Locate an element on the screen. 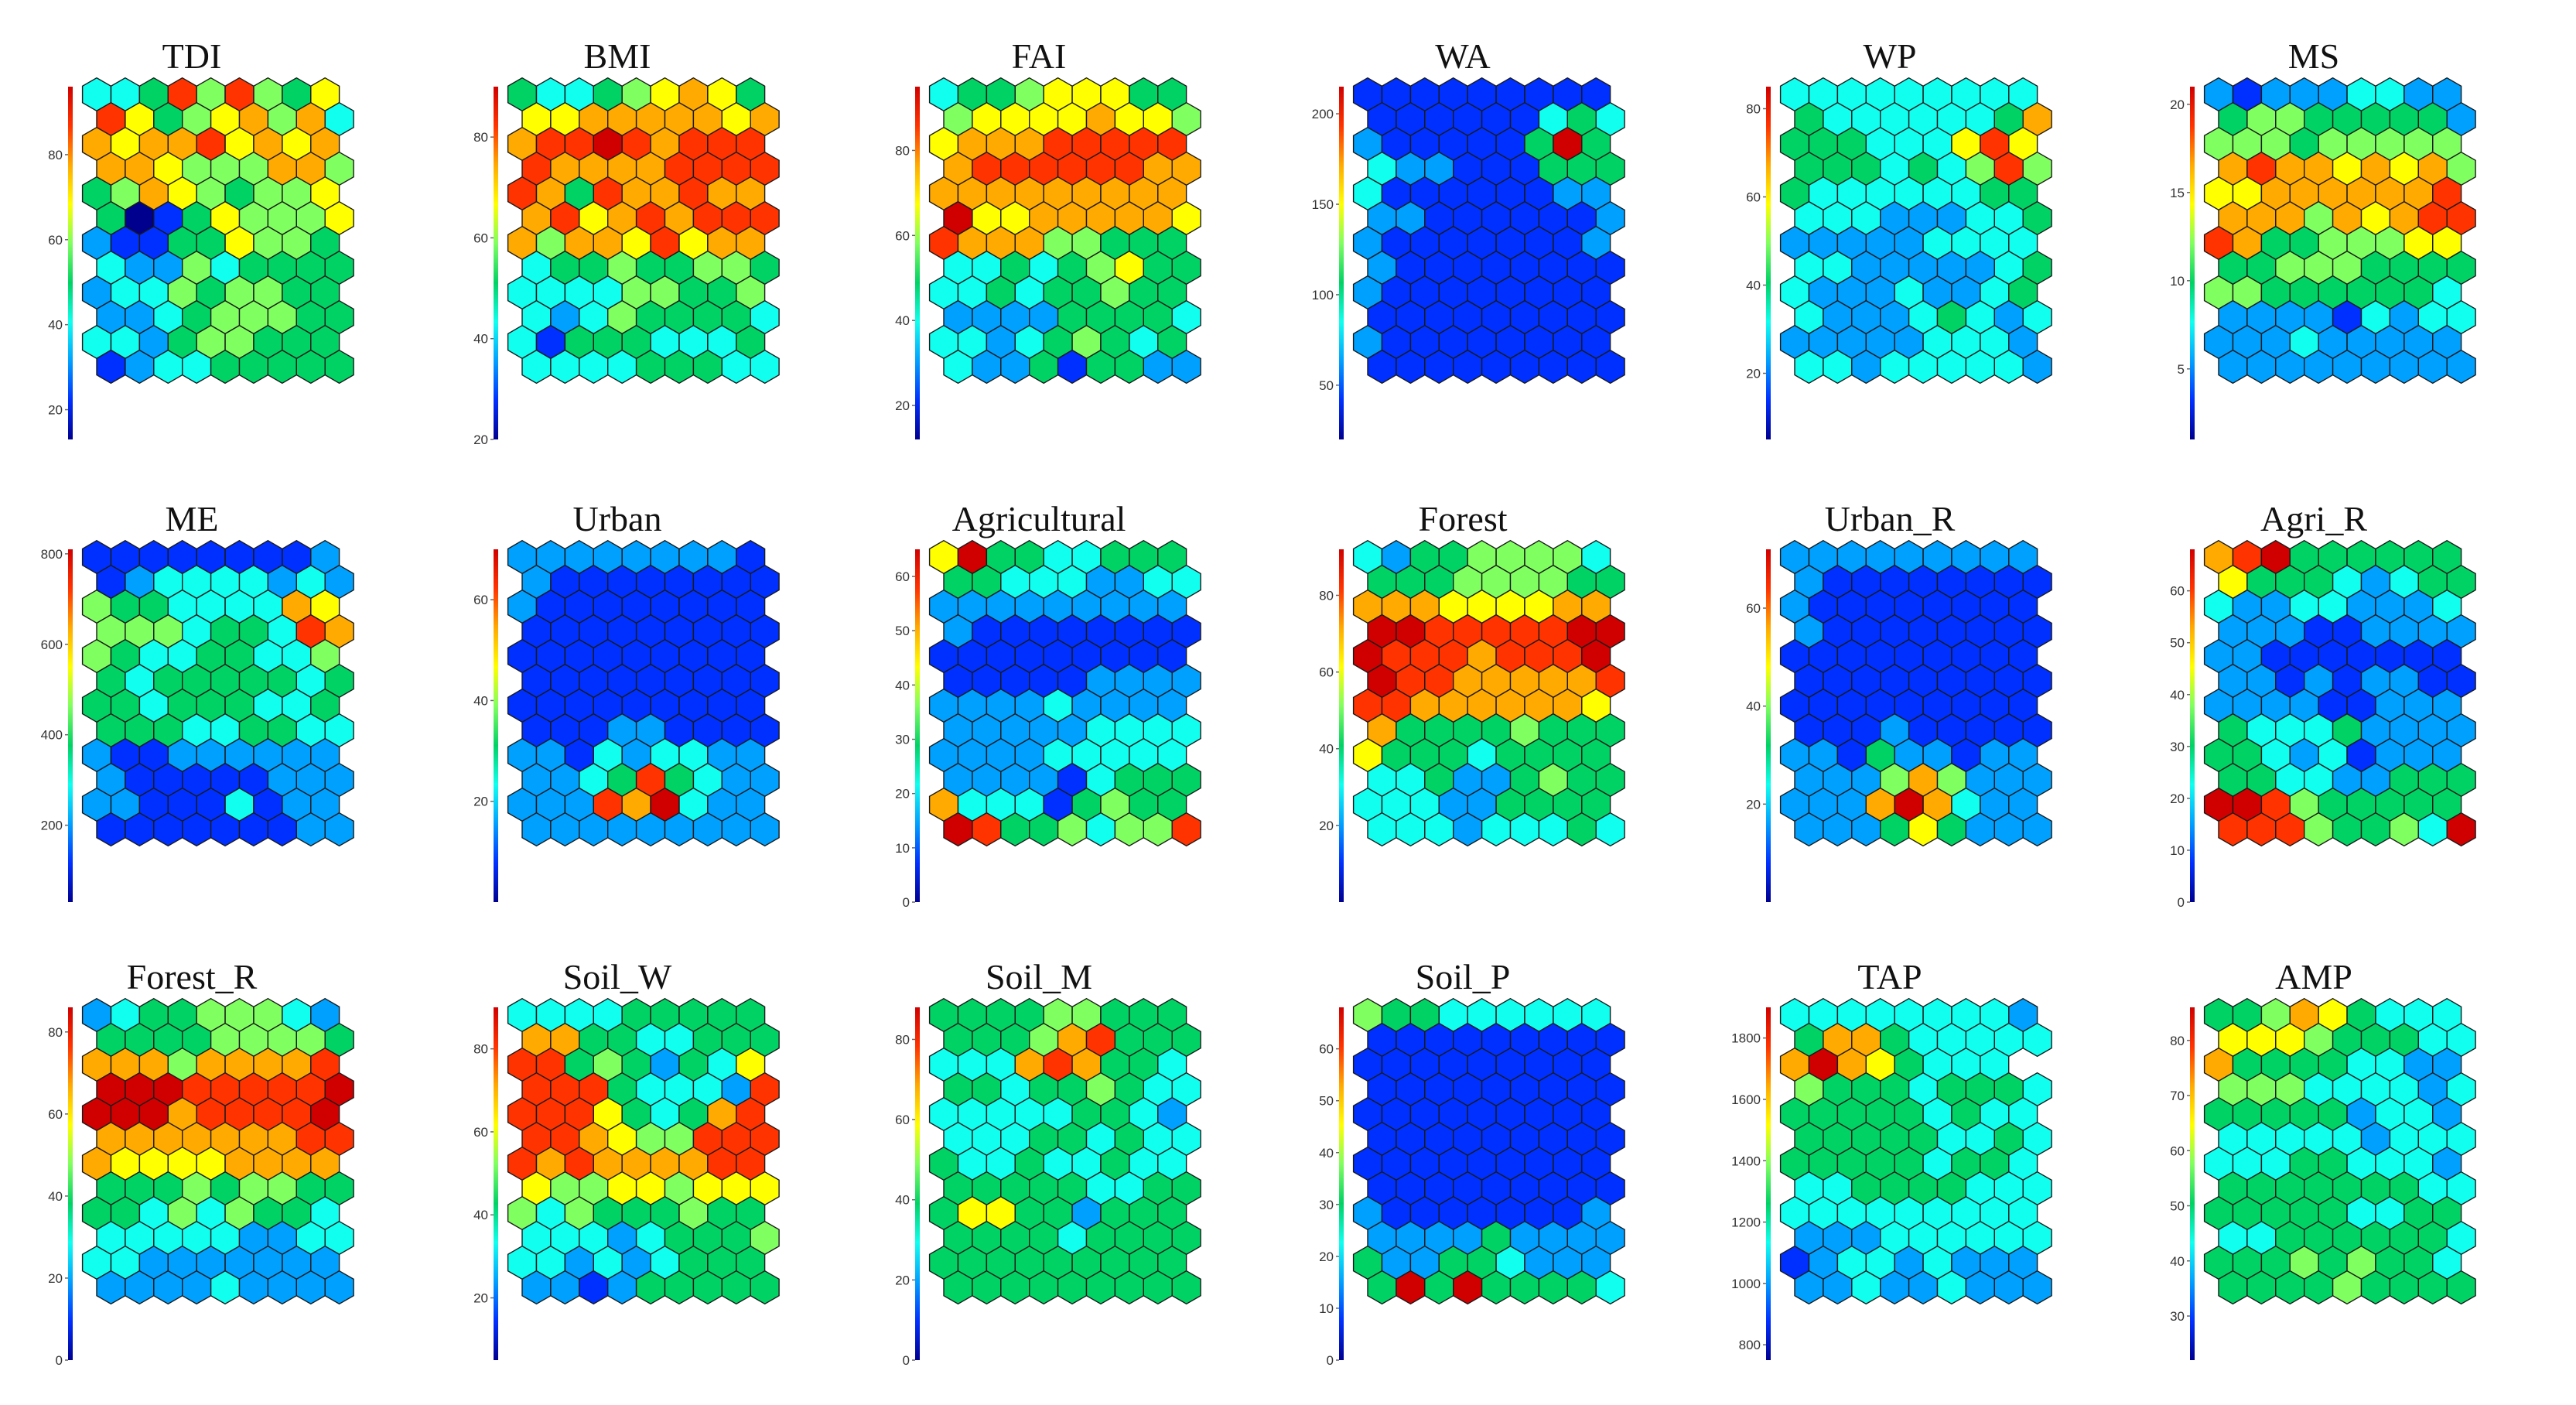 This screenshot has height=1405, width=2576. colorbar-tick-label: 5 is located at coordinates (2181, 369).